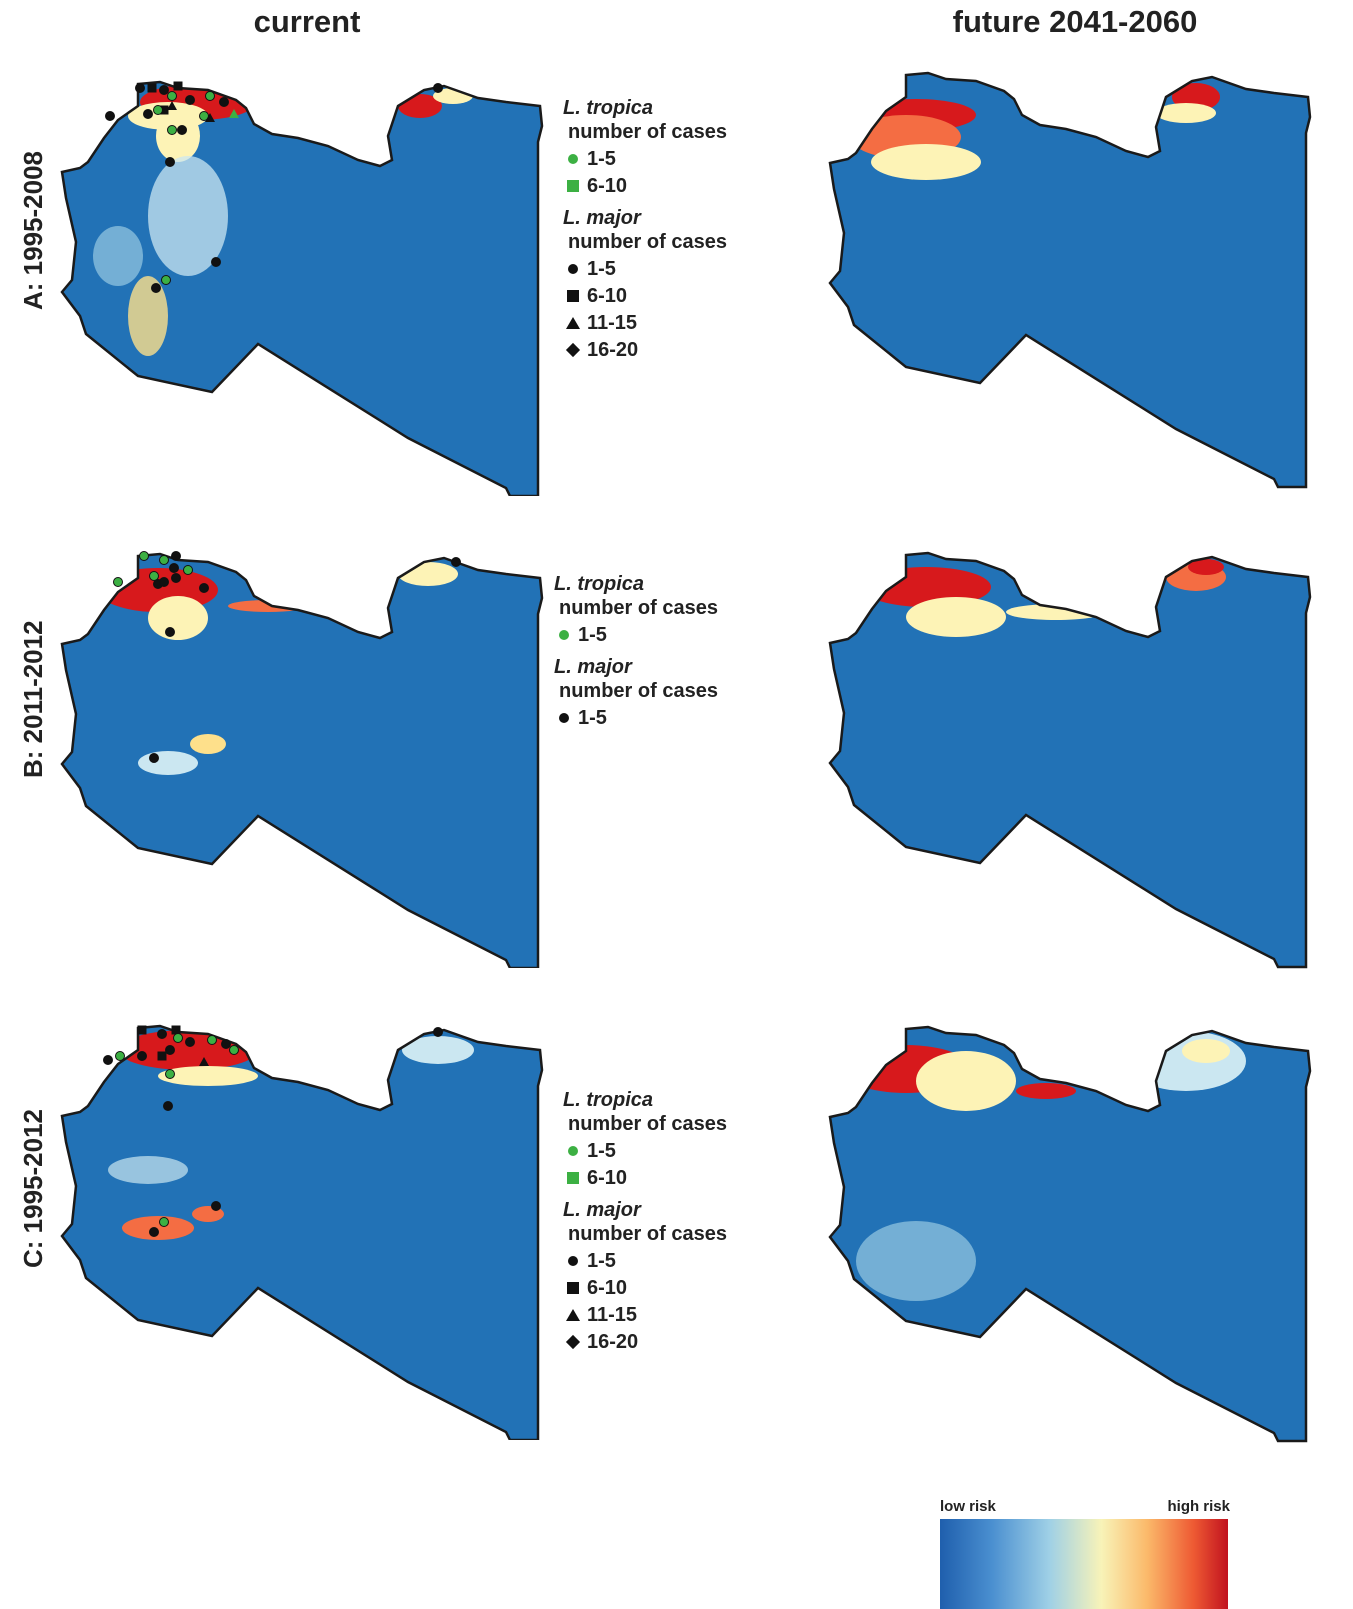  I want to click on map-a-future, so click(1070, 280).